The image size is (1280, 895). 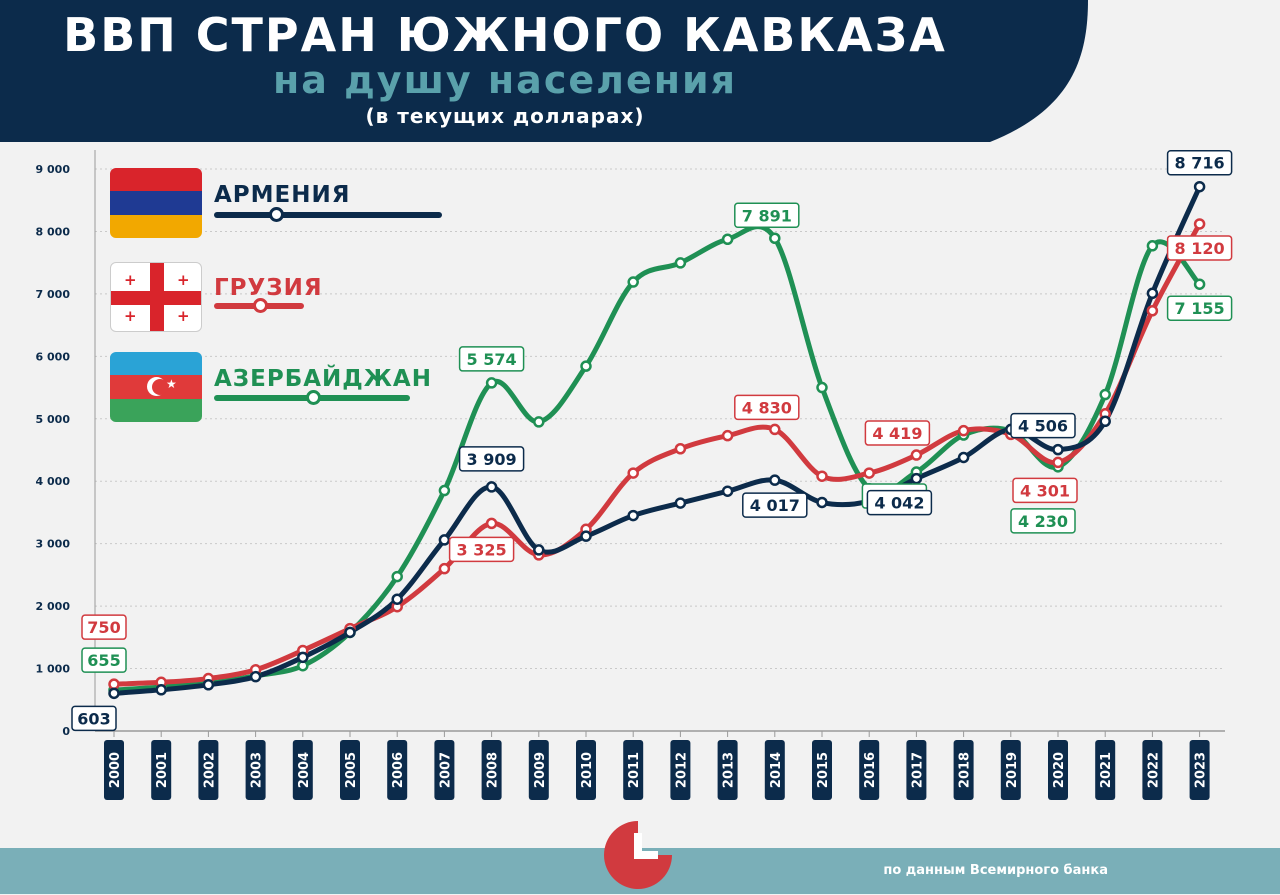 I want to click on data-label-text: 7 155, so click(x=1200, y=308).